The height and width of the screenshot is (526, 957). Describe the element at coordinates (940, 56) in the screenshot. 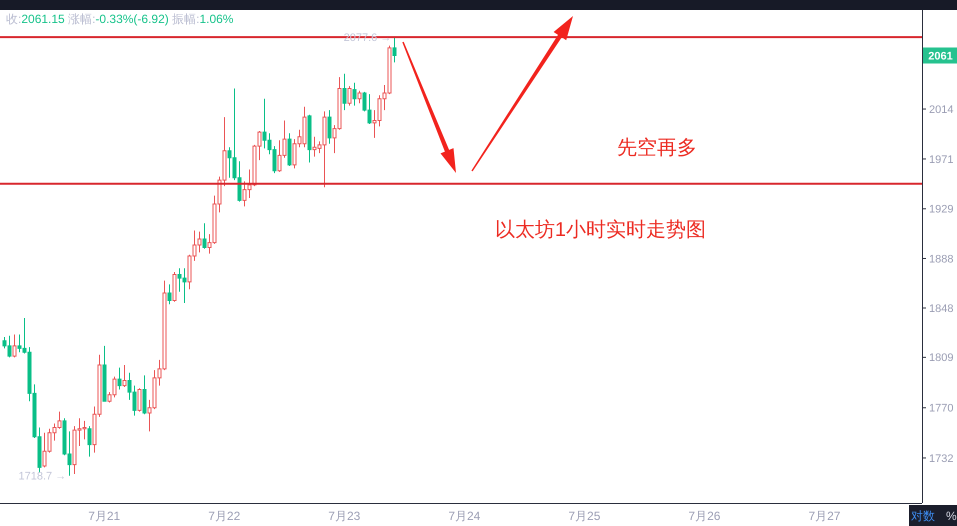

I see `annotation: 2061` at that location.